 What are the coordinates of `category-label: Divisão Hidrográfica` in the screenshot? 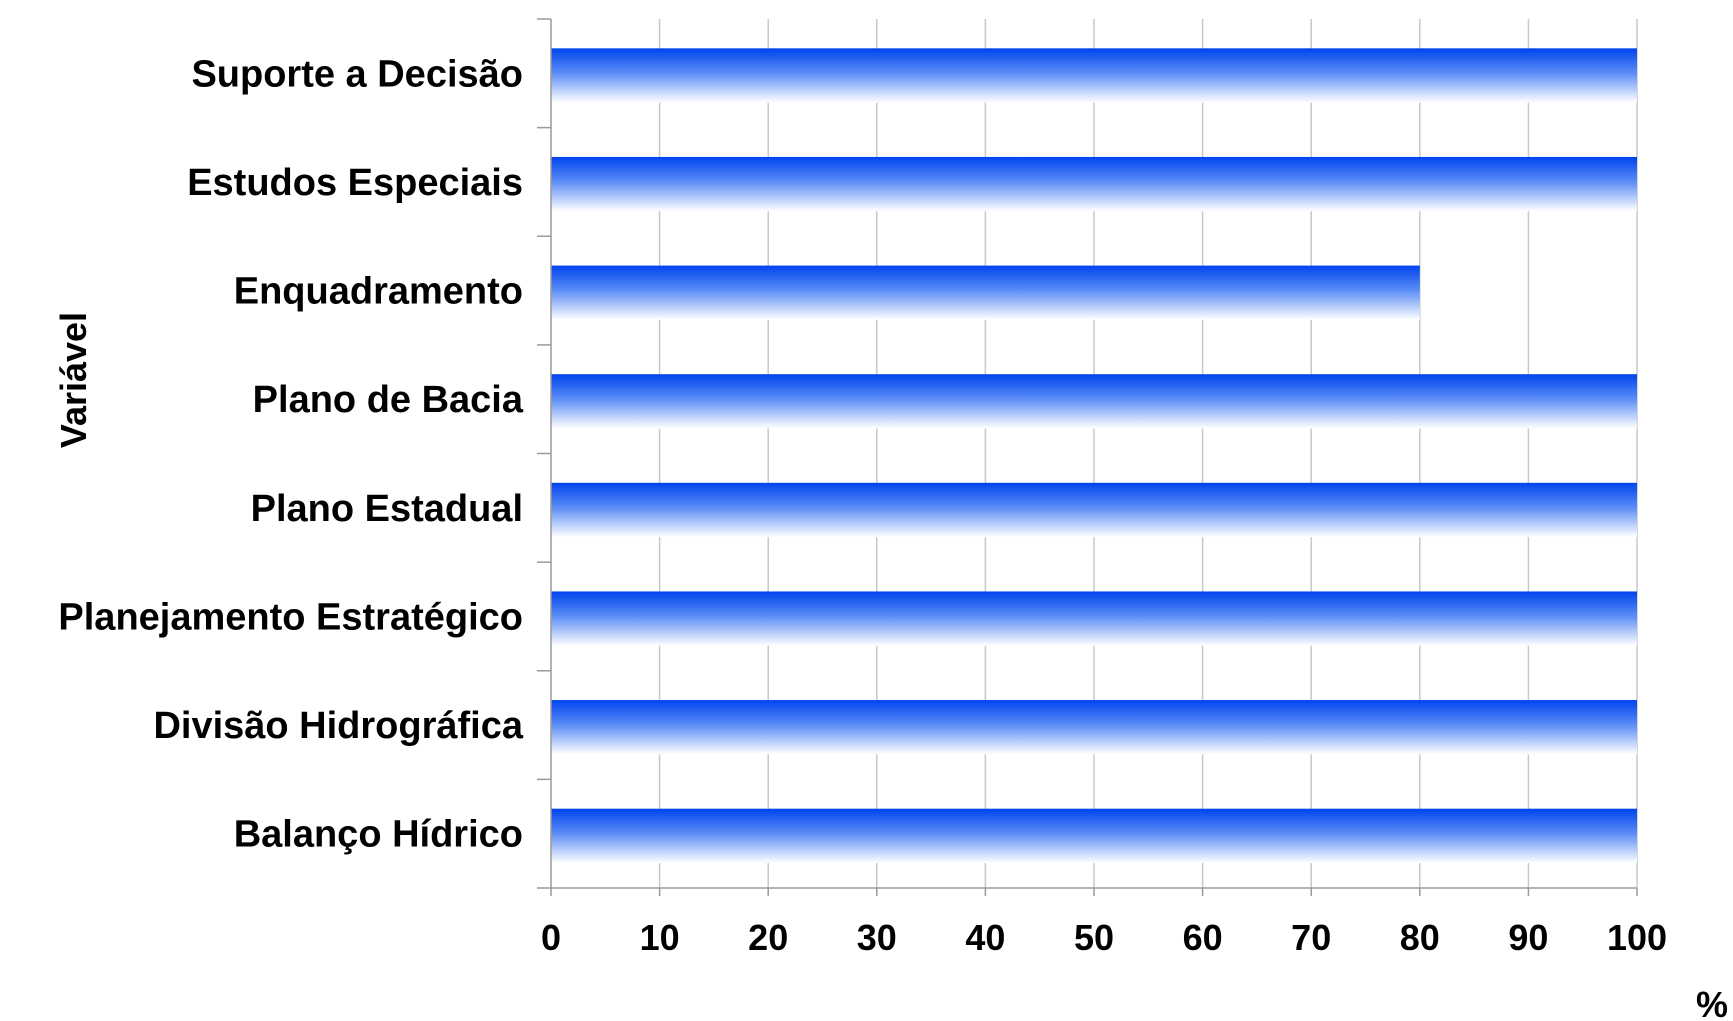 It's located at (338, 726).